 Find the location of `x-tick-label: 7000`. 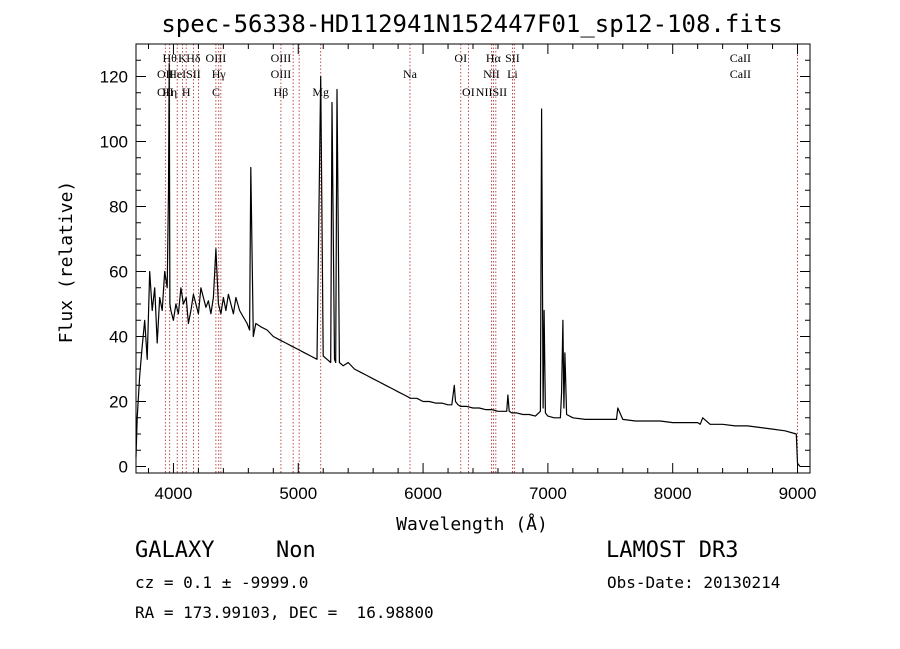

x-tick-label: 7000 is located at coordinates (548, 493).